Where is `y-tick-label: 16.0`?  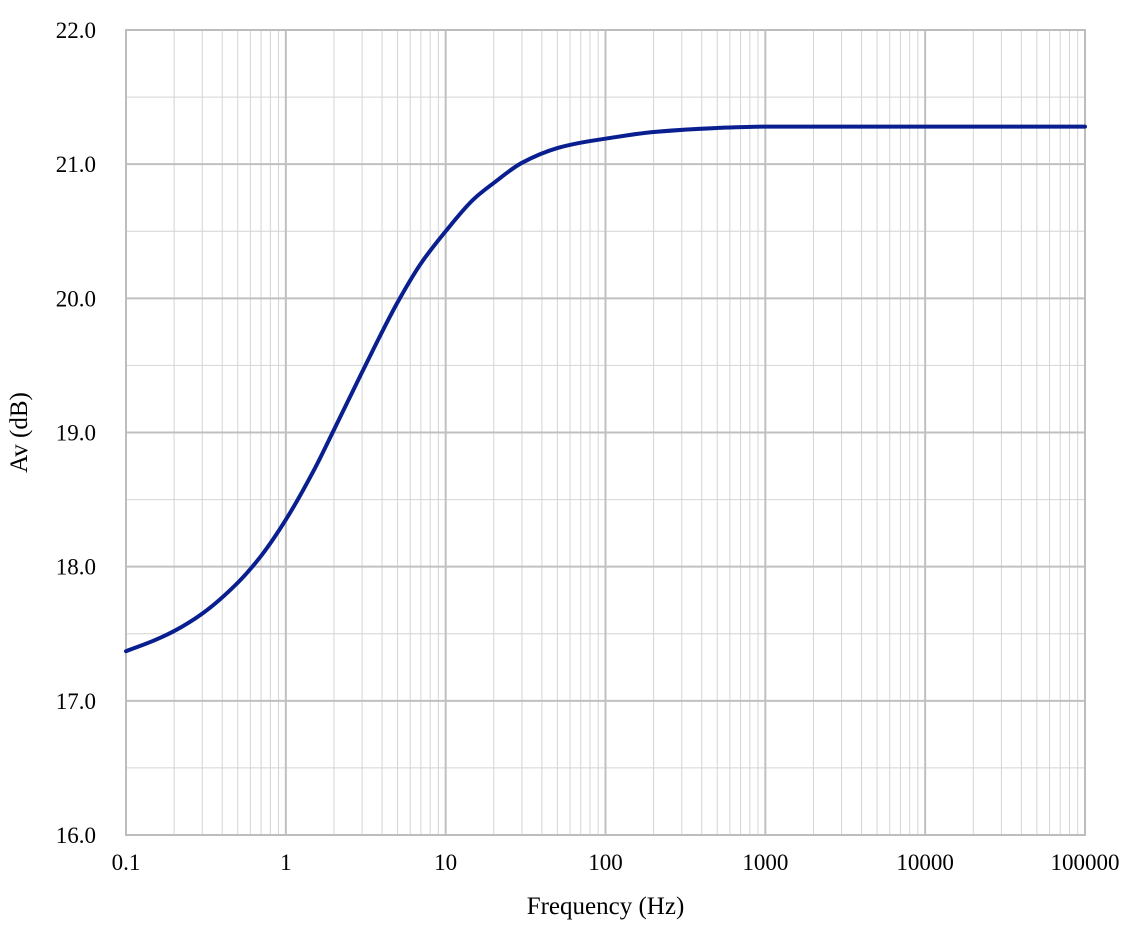
y-tick-label: 16.0 is located at coordinates (76, 835).